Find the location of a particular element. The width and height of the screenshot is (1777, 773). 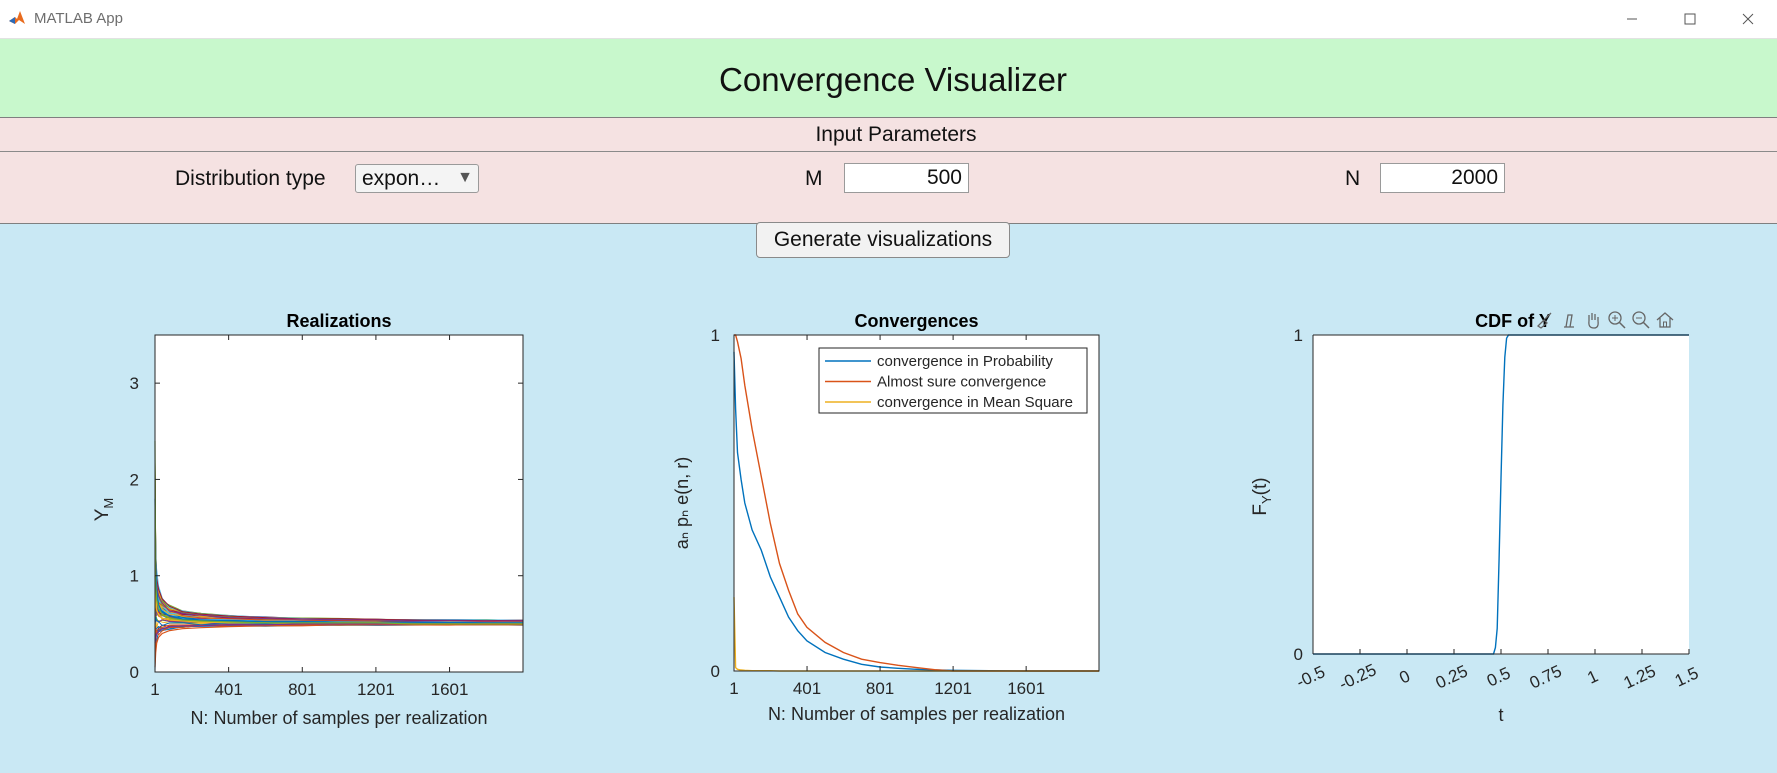

close-icon is located at coordinates (1748, 19).